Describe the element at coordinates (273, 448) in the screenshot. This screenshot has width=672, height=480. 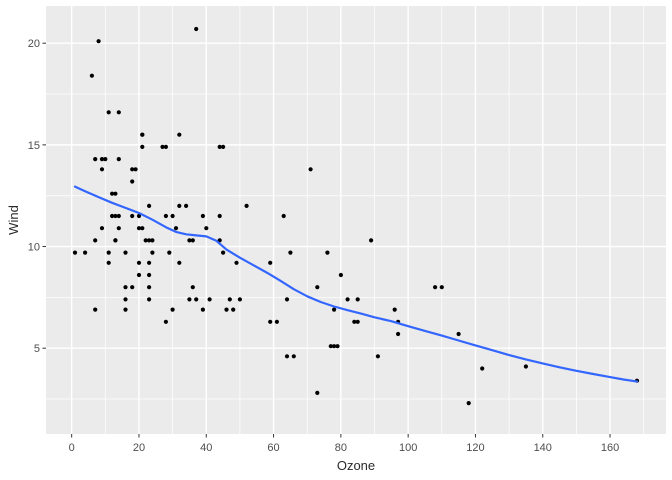
I see `x-tick-label: 60` at that location.